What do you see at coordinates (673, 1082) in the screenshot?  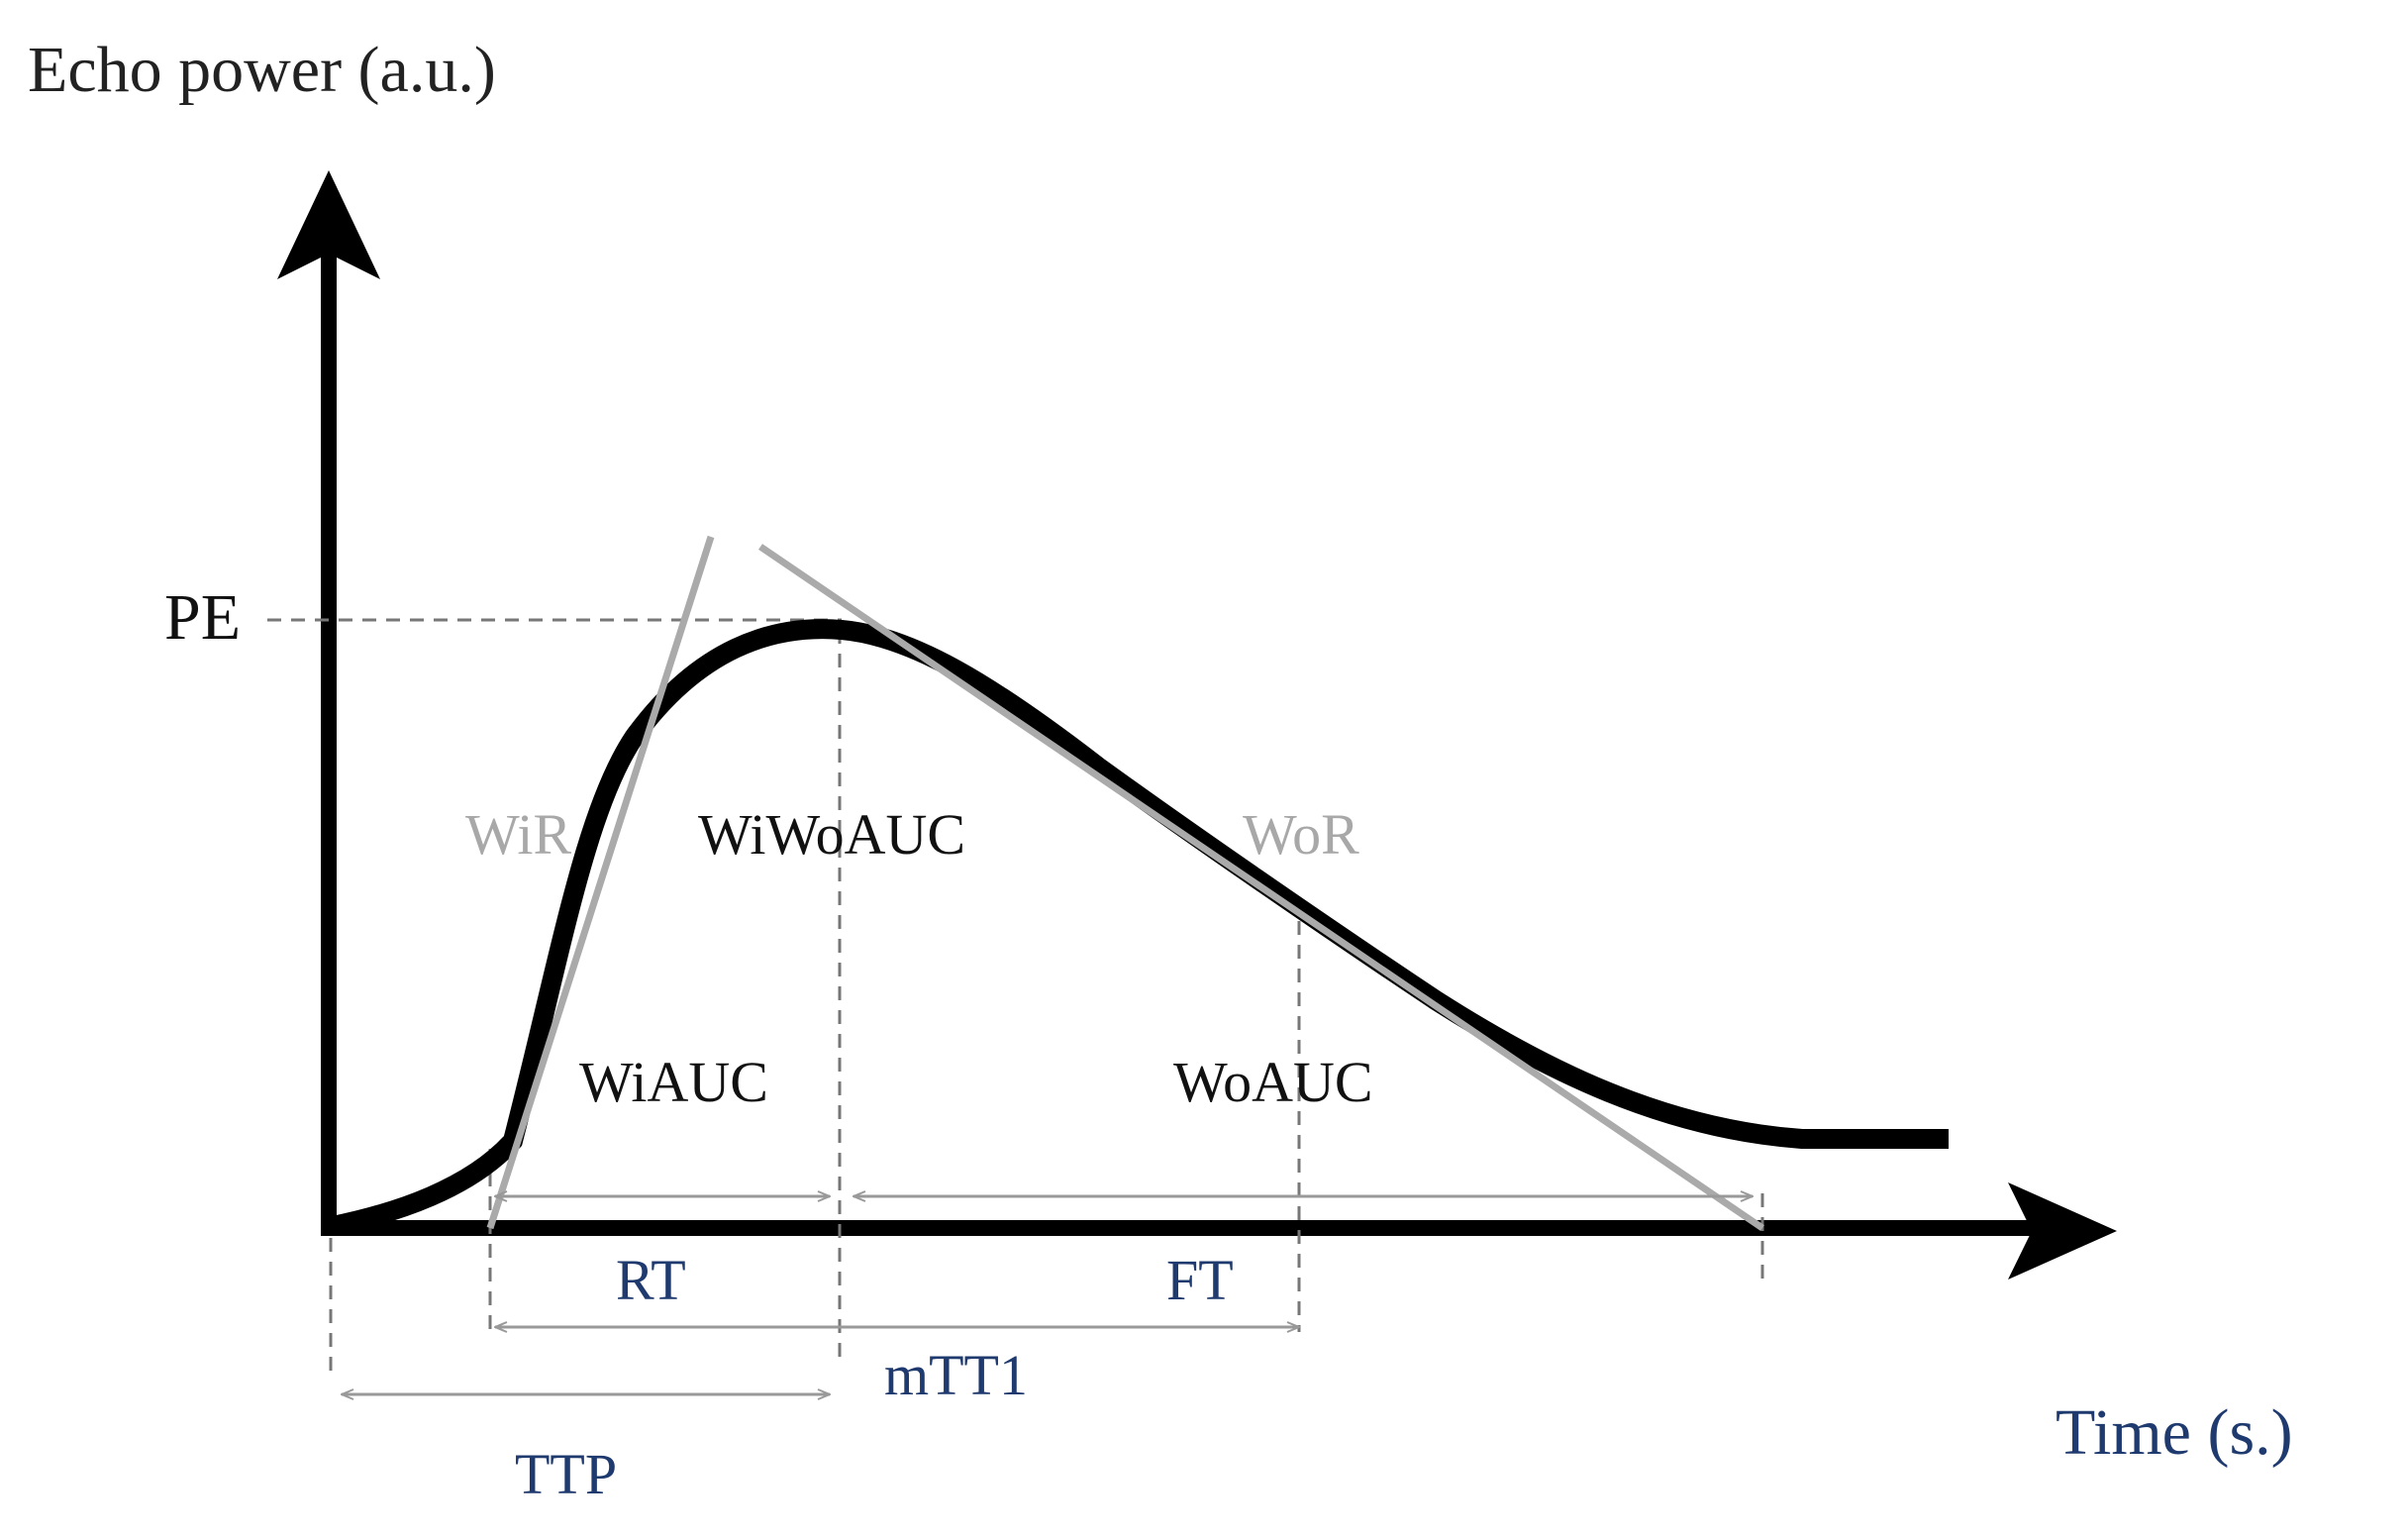 I see `wiauc-label: WiAUC` at bounding box center [673, 1082].